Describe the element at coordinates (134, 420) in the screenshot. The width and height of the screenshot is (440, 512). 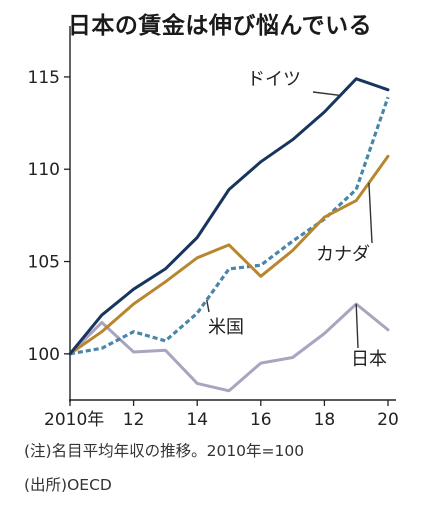
I see `x-tick-label: 12` at that location.